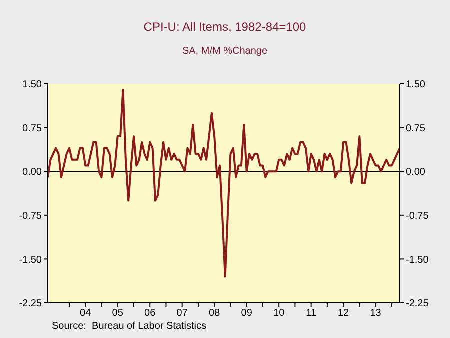 The image size is (450, 338). Describe the element at coordinates (344, 314) in the screenshot. I see `x-tick-label: 12` at that location.